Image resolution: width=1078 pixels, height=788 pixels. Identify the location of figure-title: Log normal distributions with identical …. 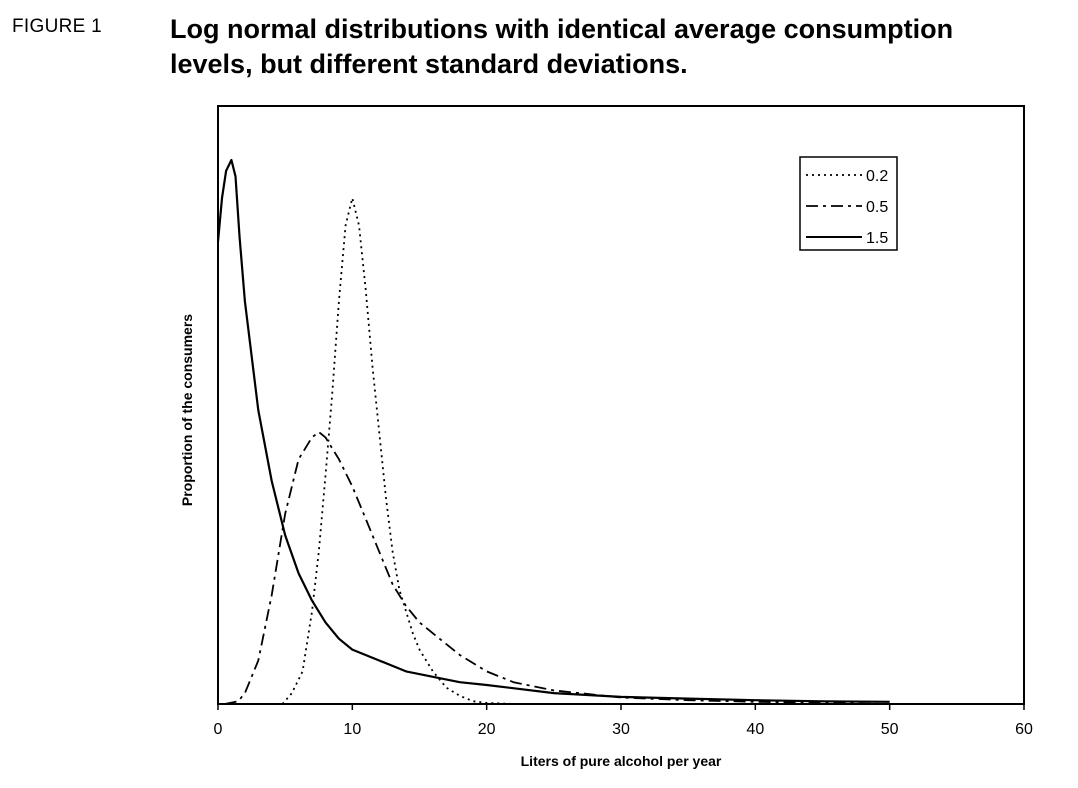
(615, 47).